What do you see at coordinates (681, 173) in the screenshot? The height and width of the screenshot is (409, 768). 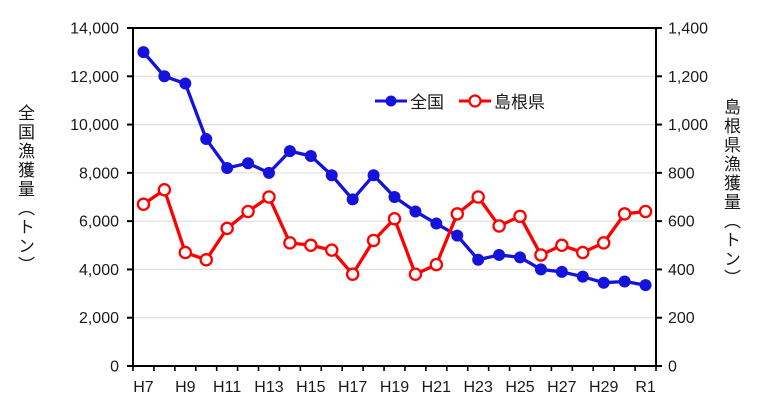 I see `right-axis-tick-label: 800` at bounding box center [681, 173].